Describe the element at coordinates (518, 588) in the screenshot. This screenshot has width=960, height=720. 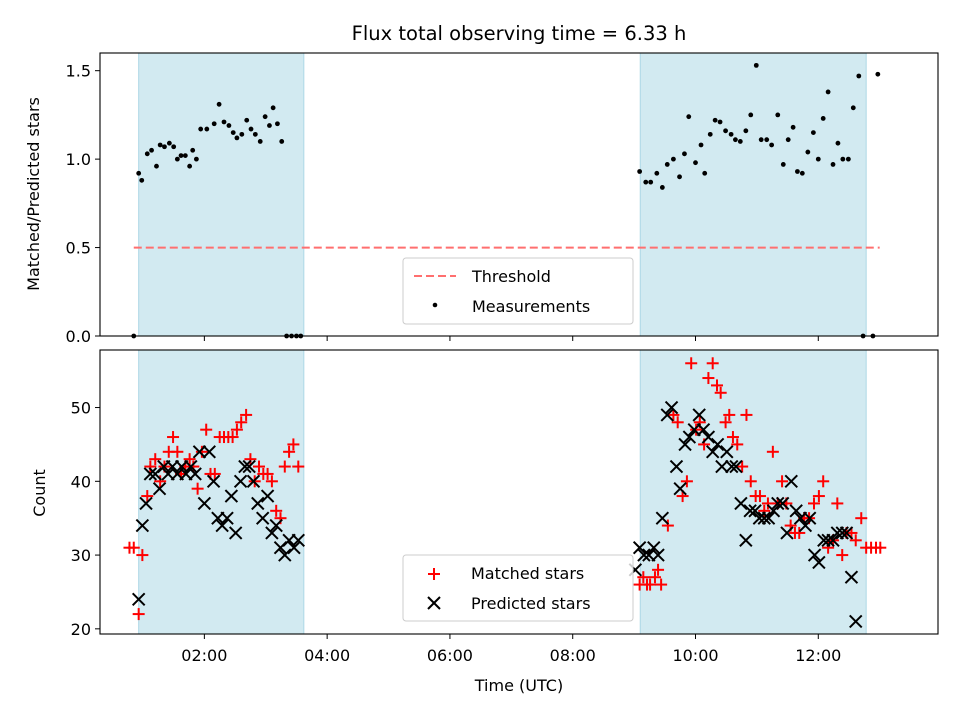
I see `bottom-legend: Matched stars Predicted stars` at that location.